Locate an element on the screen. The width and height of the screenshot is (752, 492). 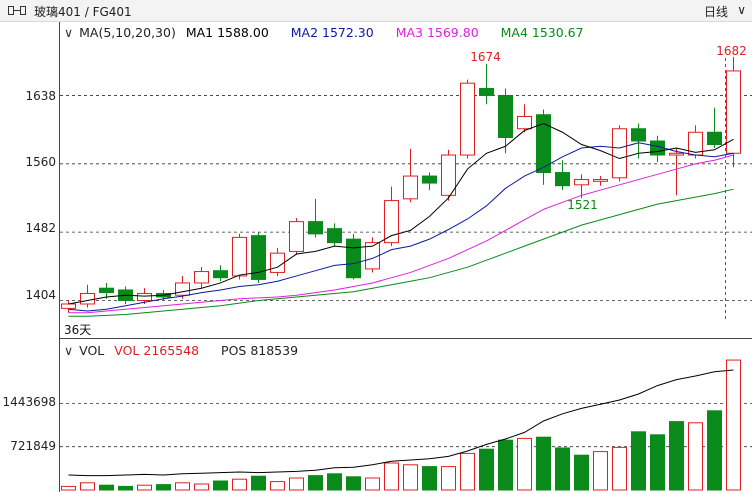
volume-tick-721849: 721849 is located at coordinates (33, 446).